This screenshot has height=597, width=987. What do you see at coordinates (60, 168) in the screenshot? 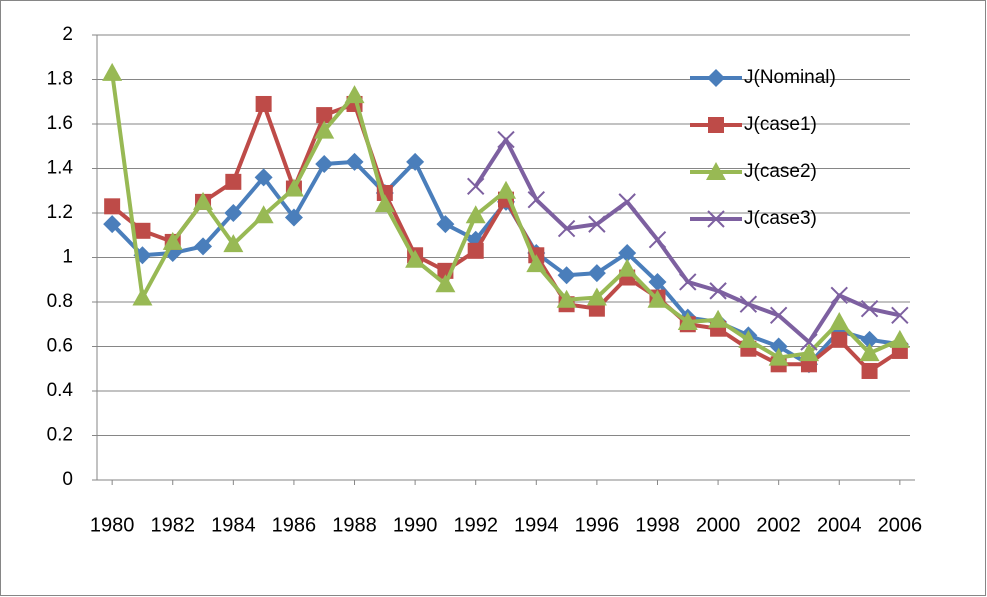
I see `y-tick-label: 1.4` at bounding box center [60, 168].